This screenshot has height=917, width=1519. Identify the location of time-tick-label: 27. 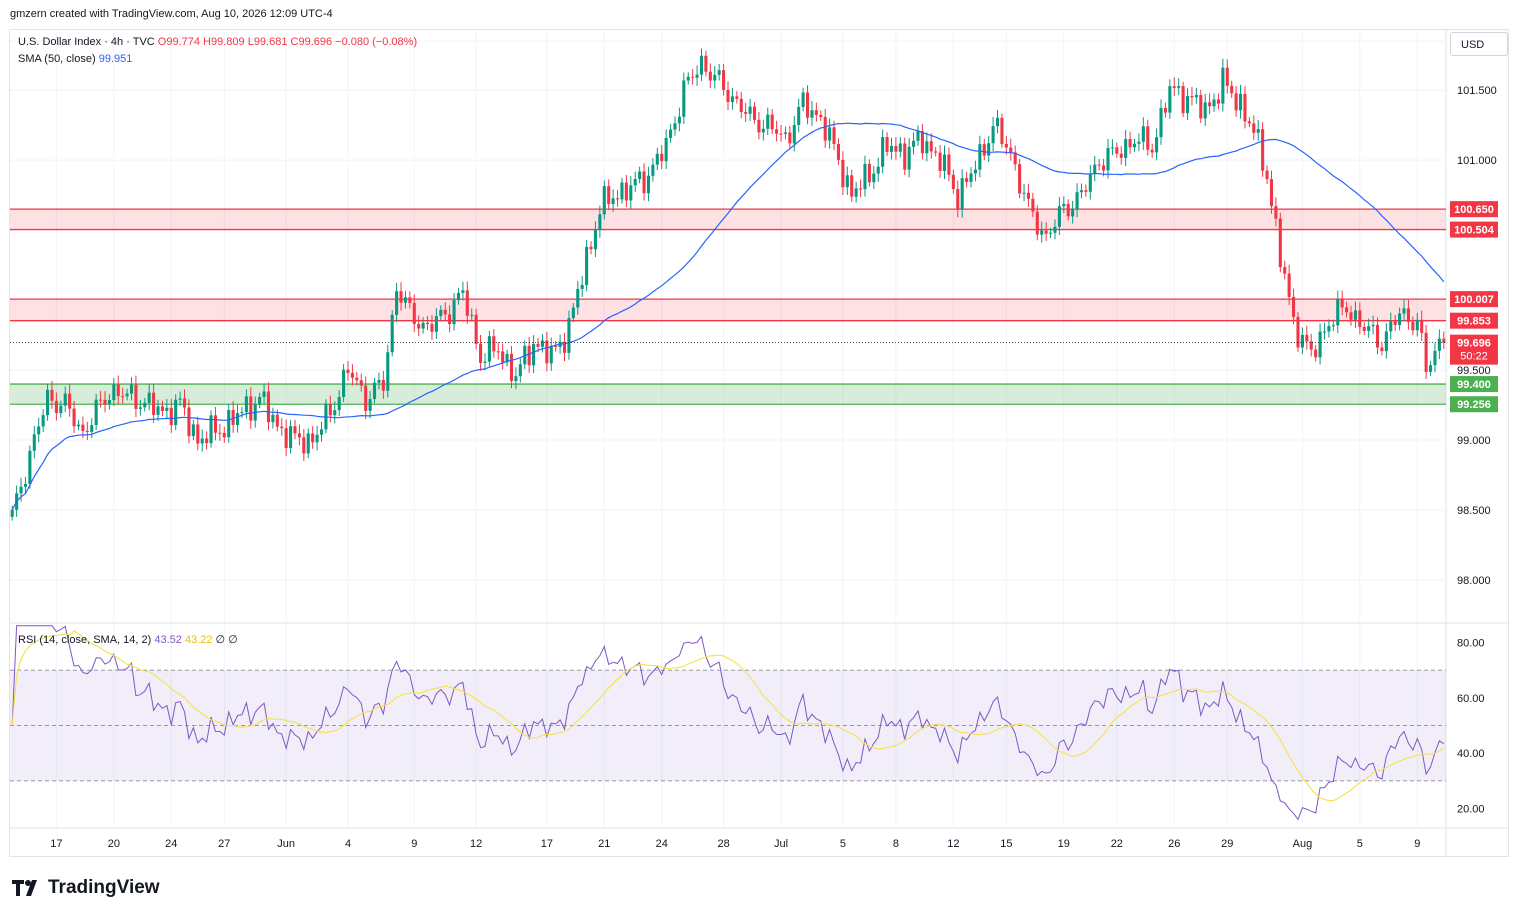
(224, 844).